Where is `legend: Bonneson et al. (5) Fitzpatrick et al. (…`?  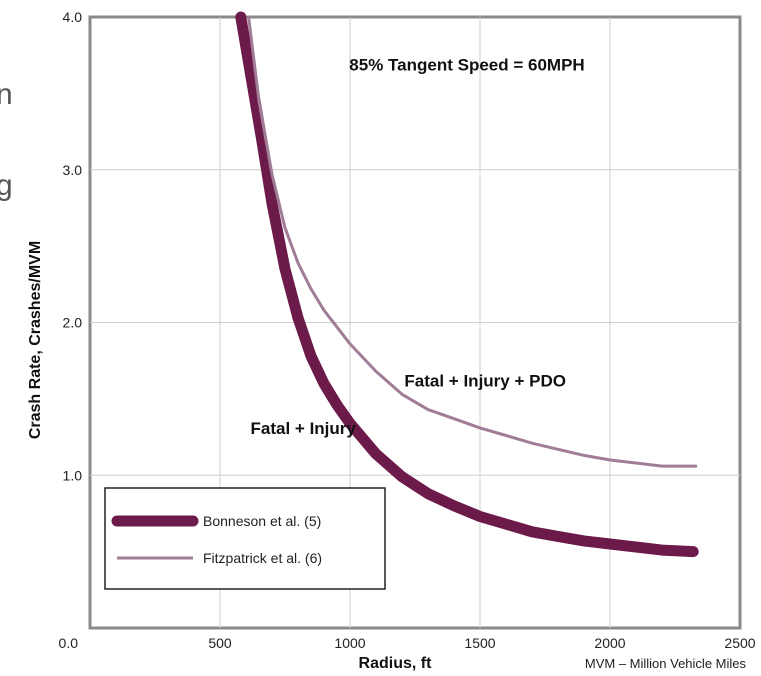
legend: Bonneson et al. (5) Fitzpatrick et al. (… is located at coordinates (245, 538).